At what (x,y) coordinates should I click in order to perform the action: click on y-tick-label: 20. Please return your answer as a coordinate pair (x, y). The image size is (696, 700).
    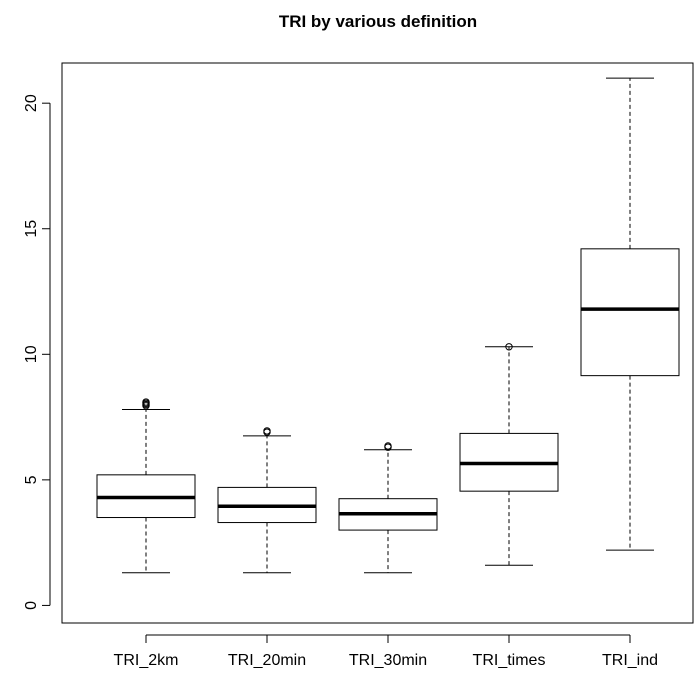
    Looking at the image, I should click on (31, 103).